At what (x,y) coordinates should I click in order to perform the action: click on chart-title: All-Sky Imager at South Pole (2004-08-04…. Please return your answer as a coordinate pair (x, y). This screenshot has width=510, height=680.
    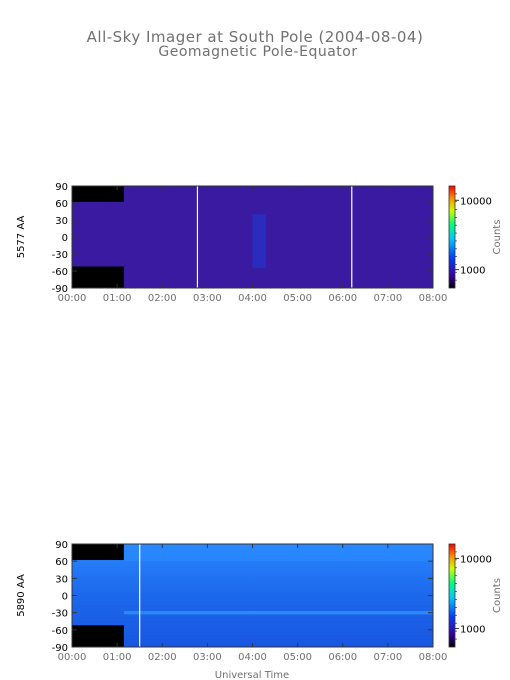
    Looking at the image, I should click on (255, 37).